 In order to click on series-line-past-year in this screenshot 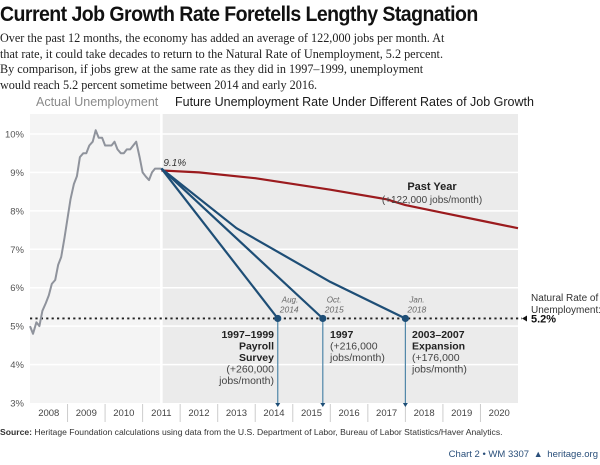, I will do `click(340, 199)`.